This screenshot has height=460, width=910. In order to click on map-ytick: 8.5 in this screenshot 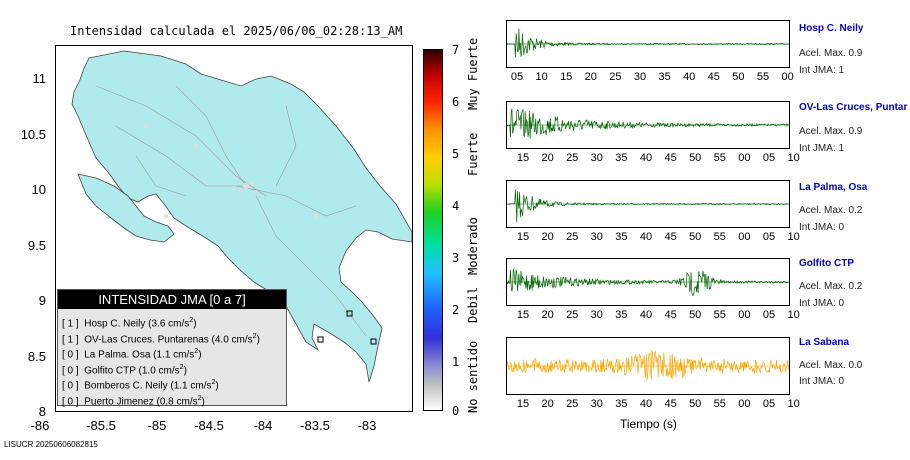, I will do `click(36, 356)`.